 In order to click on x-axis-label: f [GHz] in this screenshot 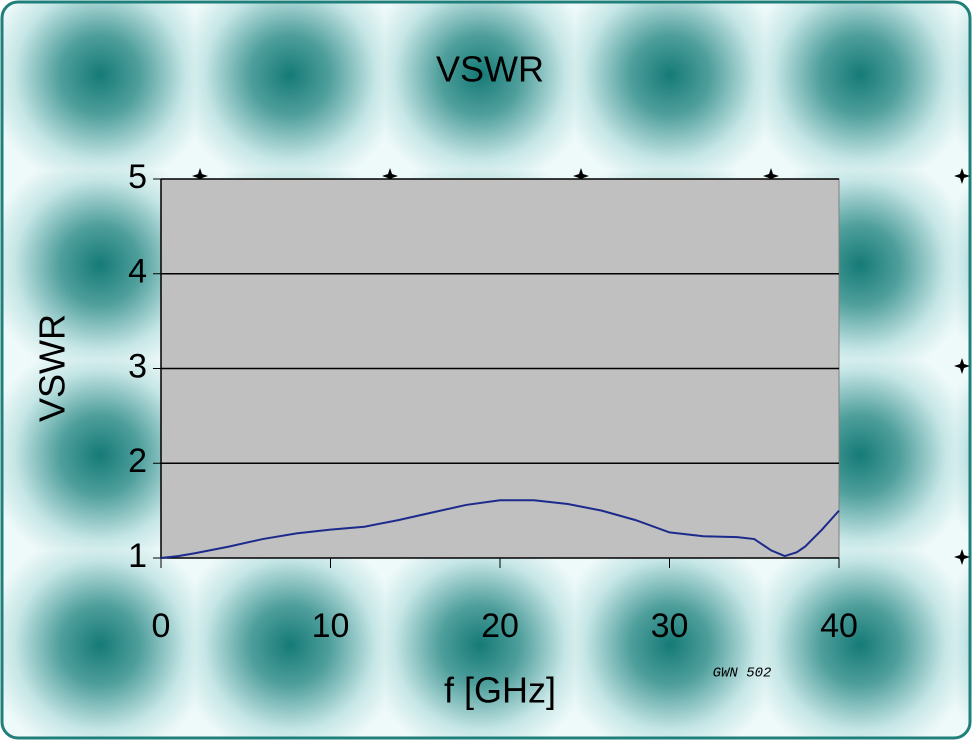, I will do `click(500, 690)`.